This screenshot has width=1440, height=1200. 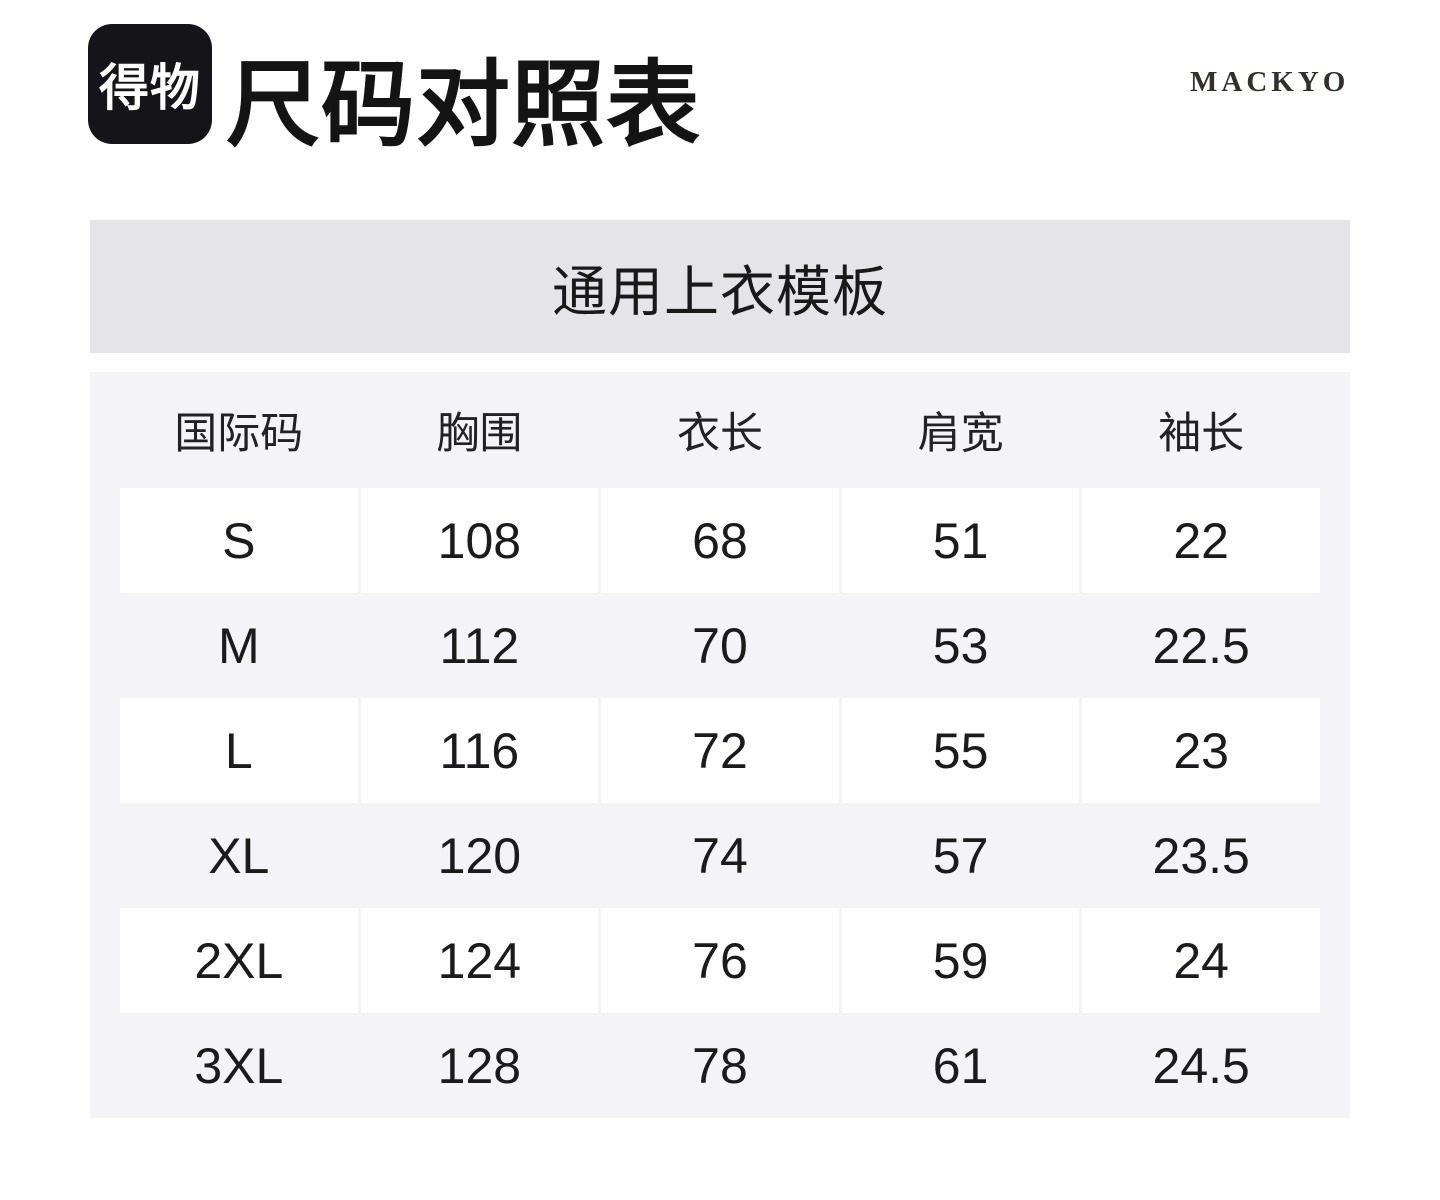 I want to click on cell-size: L, so click(x=239, y=750).